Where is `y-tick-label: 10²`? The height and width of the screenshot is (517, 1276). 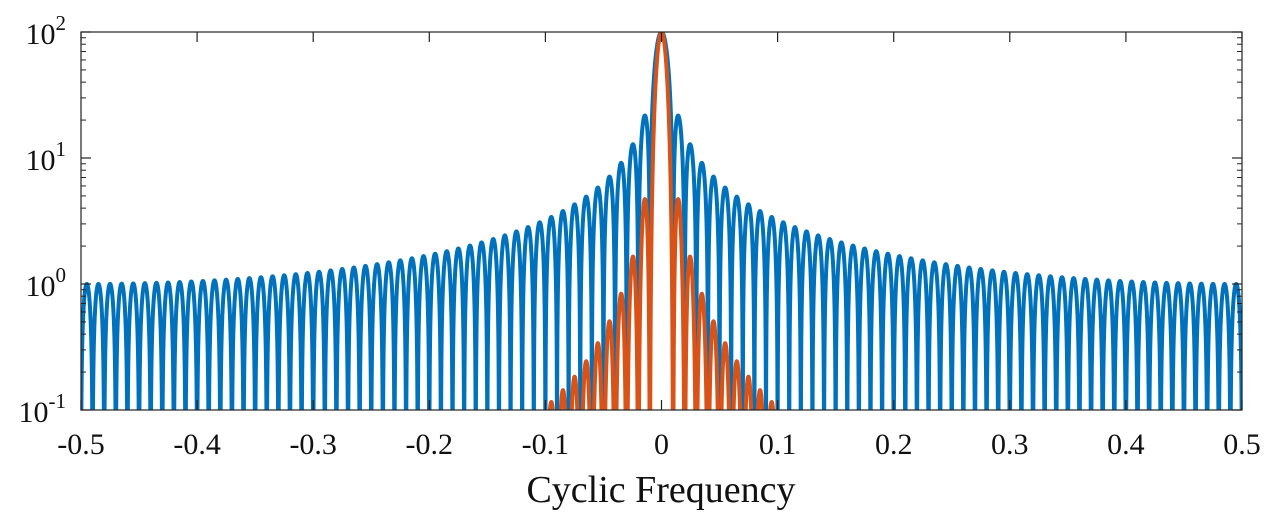
y-tick-label: 10² is located at coordinates (46, 31).